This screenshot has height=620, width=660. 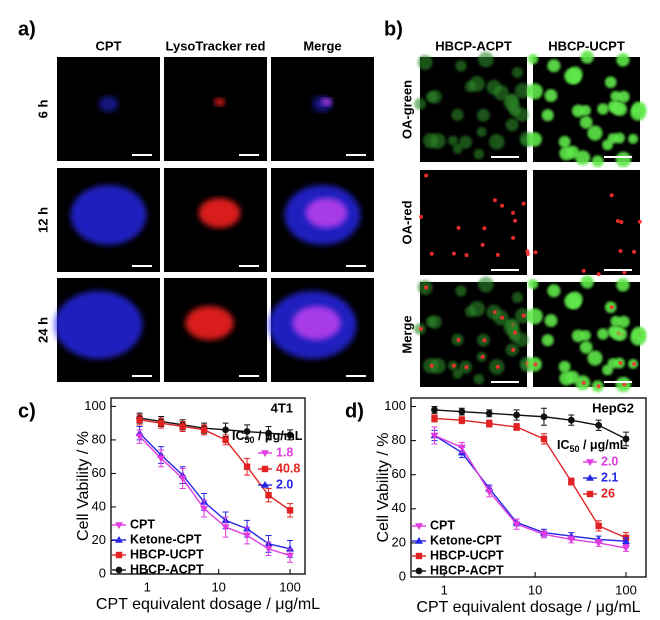 What do you see at coordinates (444, 589) in the screenshot?
I see `x-tick-label: 1` at bounding box center [444, 589].